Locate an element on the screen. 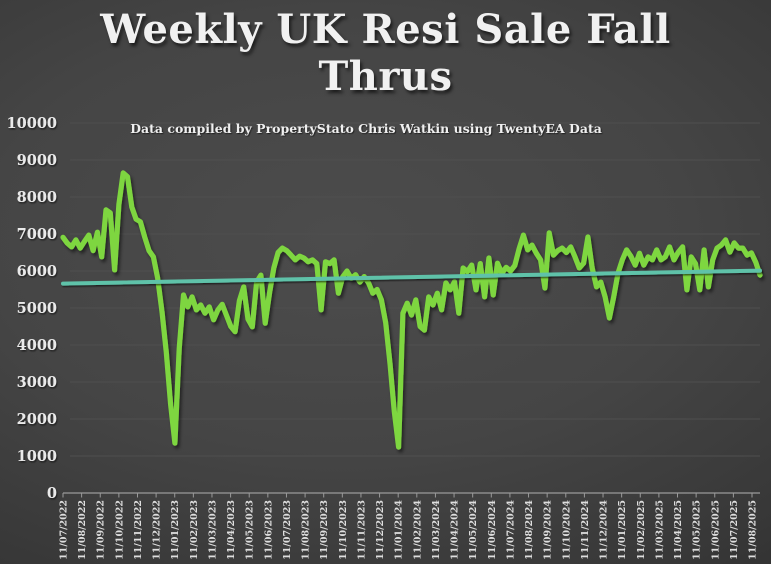 This screenshot has height=564, width=771. y-axis-tick-label: 9000 is located at coordinates (37, 160).